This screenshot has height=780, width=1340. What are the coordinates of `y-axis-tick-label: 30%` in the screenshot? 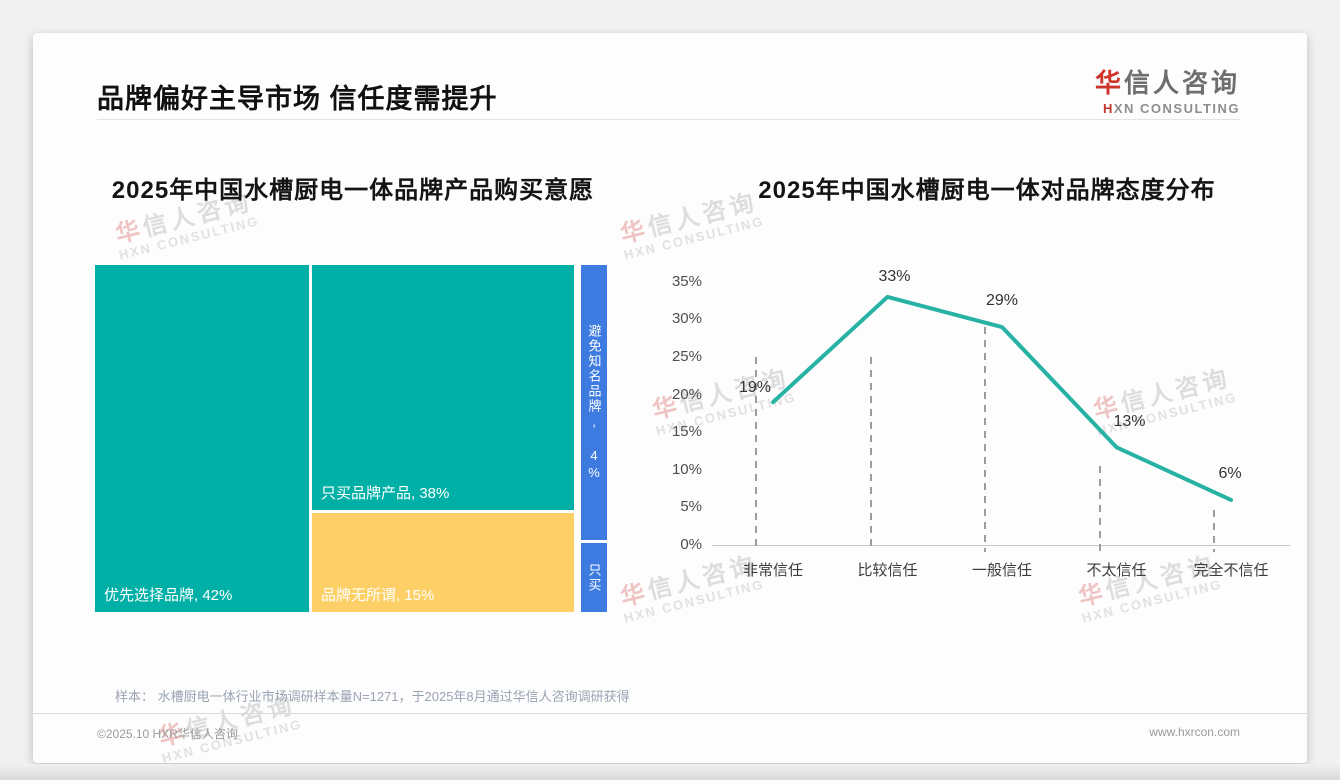 It's located at (686, 319).